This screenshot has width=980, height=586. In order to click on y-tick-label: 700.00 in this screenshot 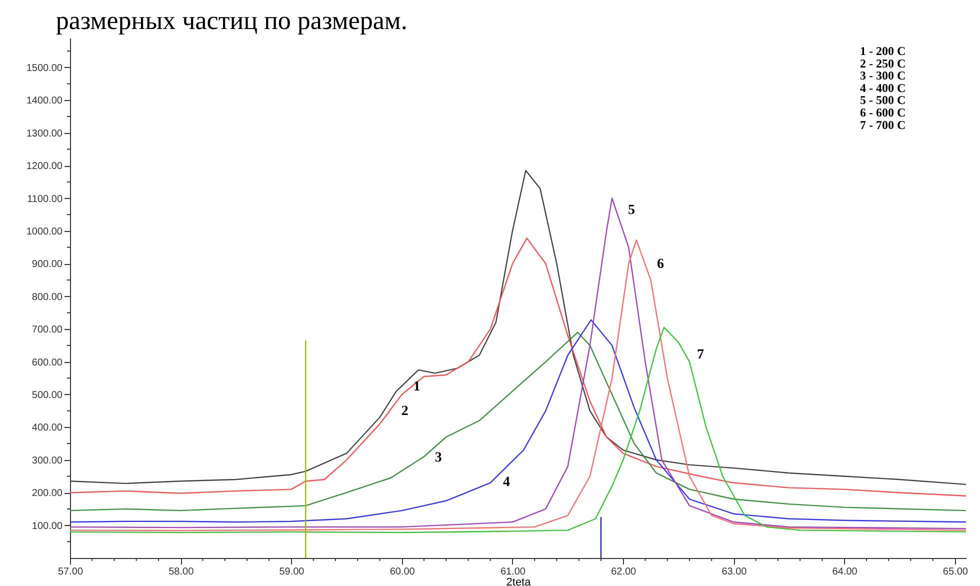, I will do `click(47, 330)`.